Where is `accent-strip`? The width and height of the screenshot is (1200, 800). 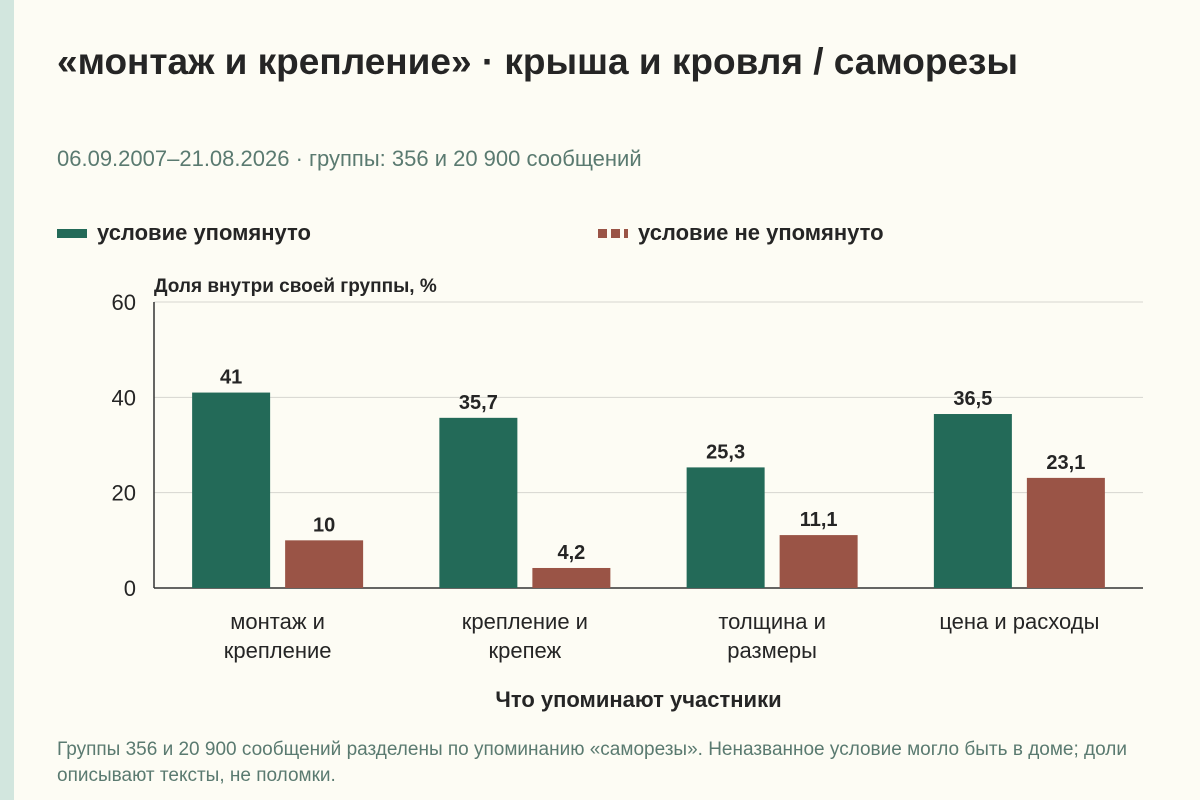 accent-strip is located at coordinates (7, 400).